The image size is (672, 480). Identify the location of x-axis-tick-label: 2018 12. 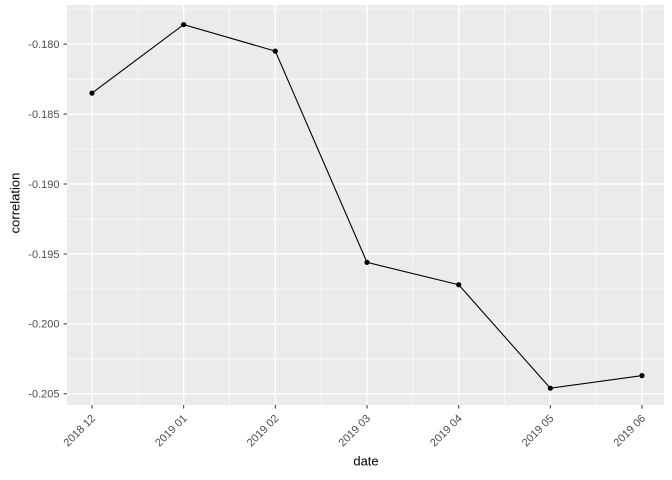
(80, 431).